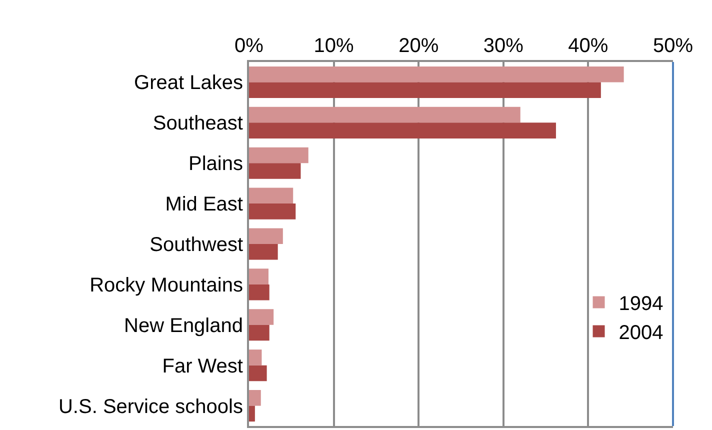  Describe the element at coordinates (197, 245) in the screenshot. I see `y-tick-label: Southwest` at that location.